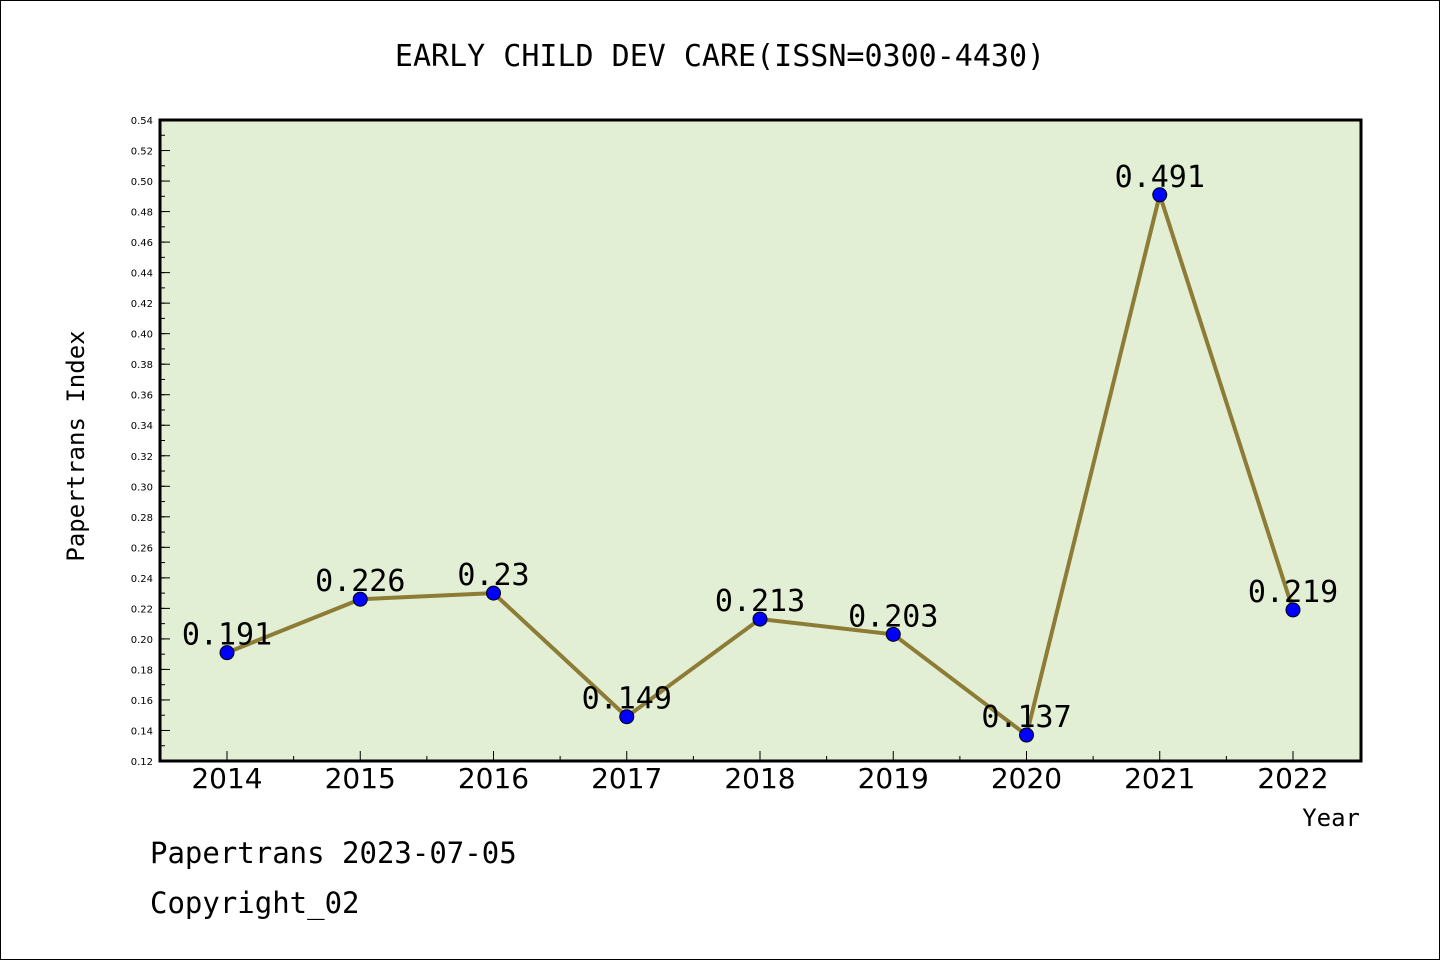 The height and width of the screenshot is (960, 1440). Describe the element at coordinates (142, 365) in the screenshot. I see `y-tick-label: 0.38` at that location.